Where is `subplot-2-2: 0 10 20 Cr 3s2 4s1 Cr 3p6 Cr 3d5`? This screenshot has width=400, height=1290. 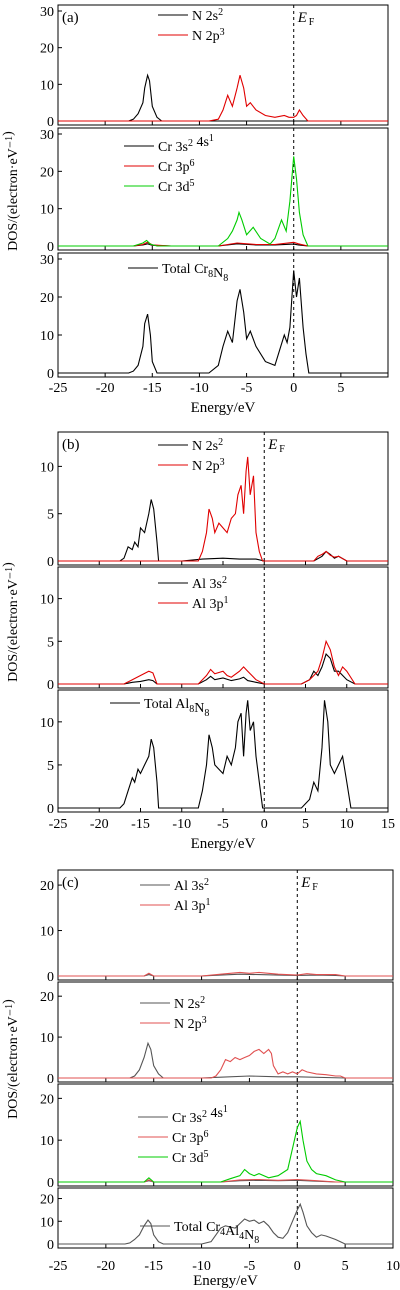
subplot-2-2: 0 10 20 Cr 3s2 4s1 Cr 3p6 Cr 3d5 is located at coordinates (217, 1137).